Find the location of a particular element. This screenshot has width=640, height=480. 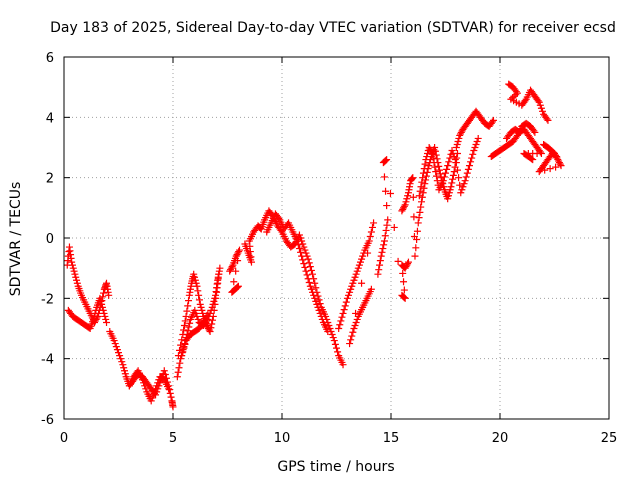

x-tick-label: 20 is located at coordinates (500, 438).